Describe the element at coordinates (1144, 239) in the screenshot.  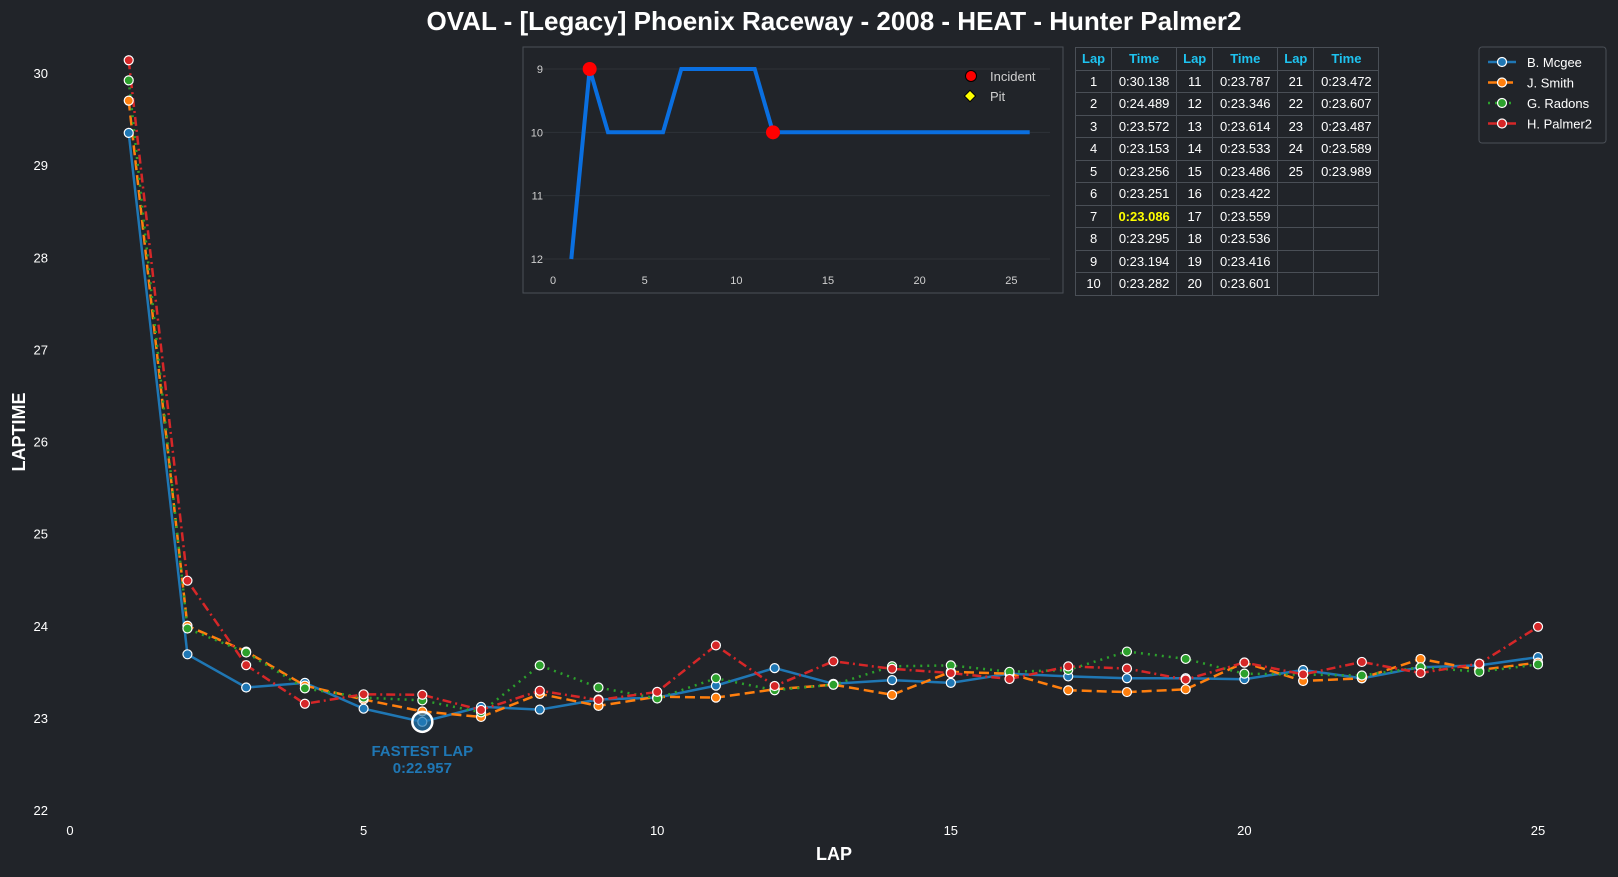
I see `table-cell-time: 0:23.295` at that location.